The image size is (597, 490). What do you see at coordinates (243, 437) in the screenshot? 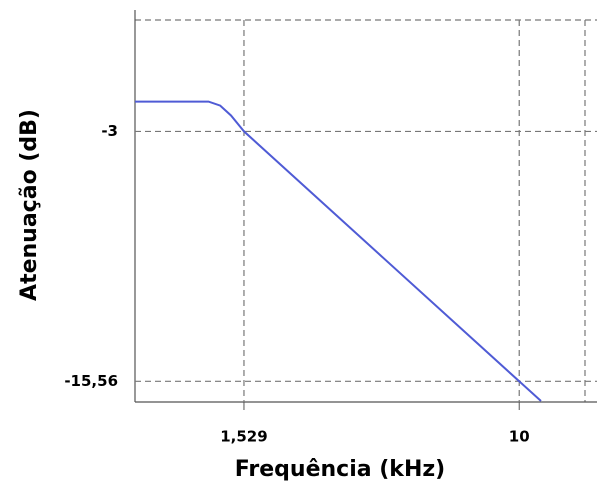
I see `x-tick-label: 1,529` at bounding box center [243, 437].